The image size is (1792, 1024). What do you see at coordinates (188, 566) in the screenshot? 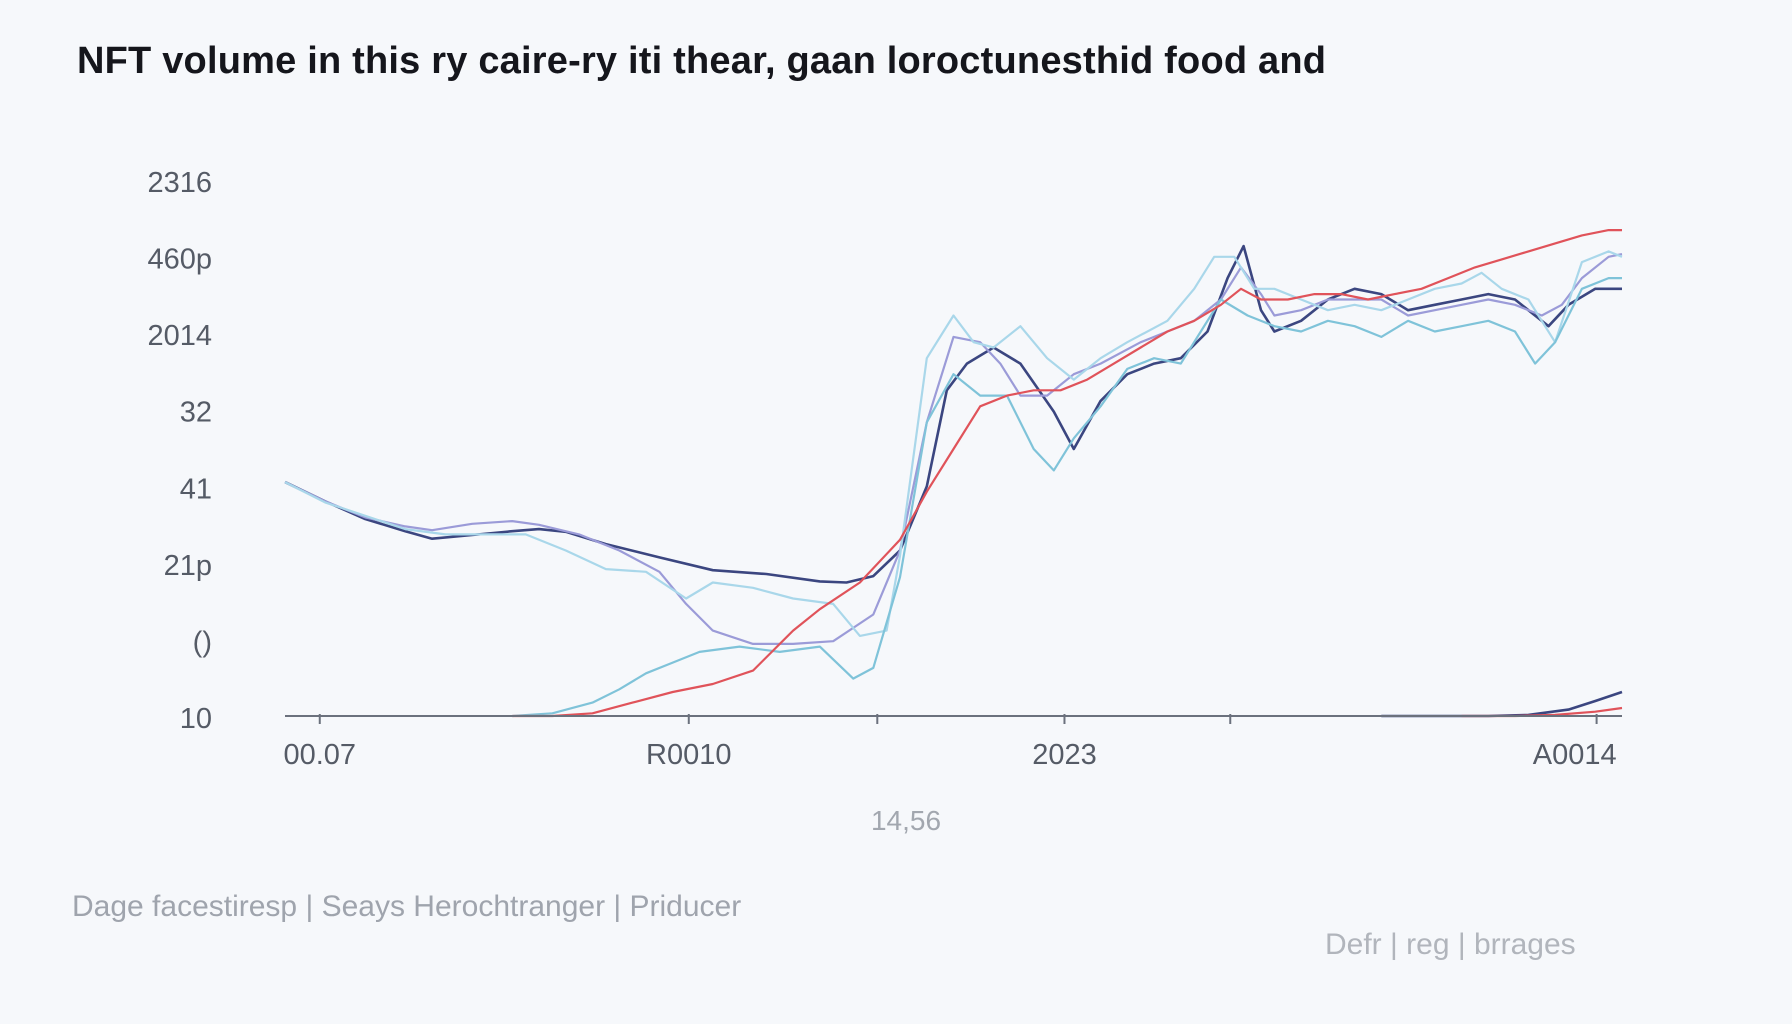
I see `y-tick-label: 21p` at bounding box center [188, 566].